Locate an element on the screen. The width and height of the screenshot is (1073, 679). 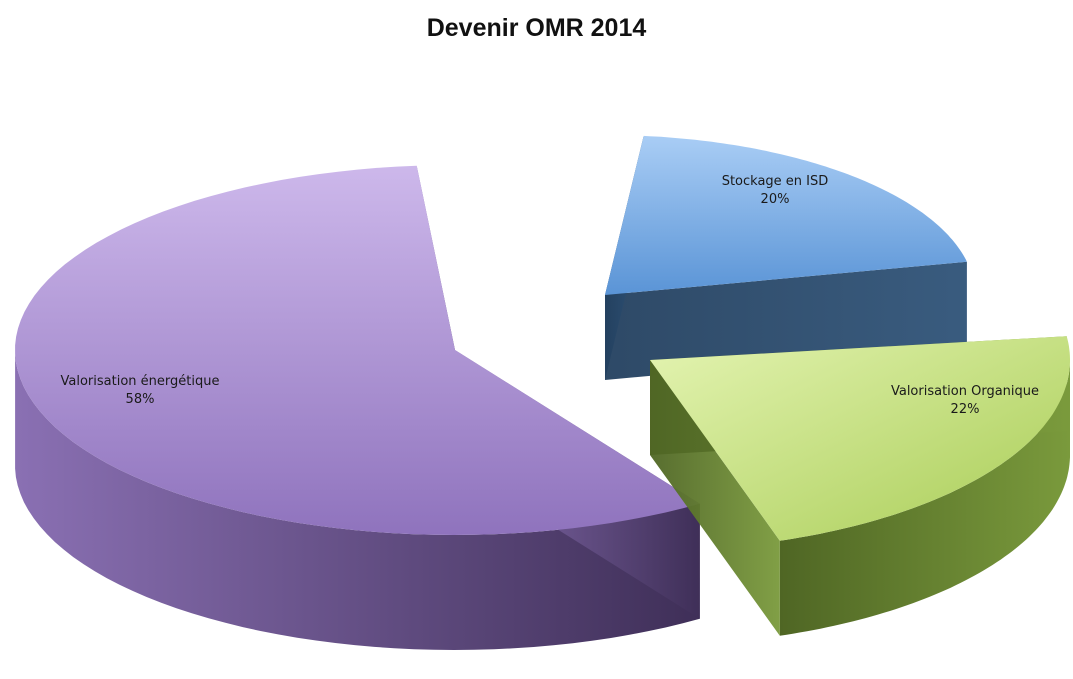
slice-name-label: Valorisation Organique is located at coordinates (965, 391).